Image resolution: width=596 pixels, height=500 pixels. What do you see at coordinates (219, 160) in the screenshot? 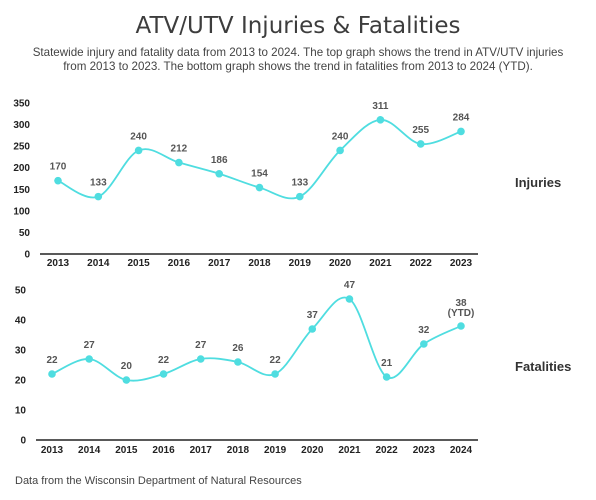
I see `data-label: 186` at bounding box center [219, 160].